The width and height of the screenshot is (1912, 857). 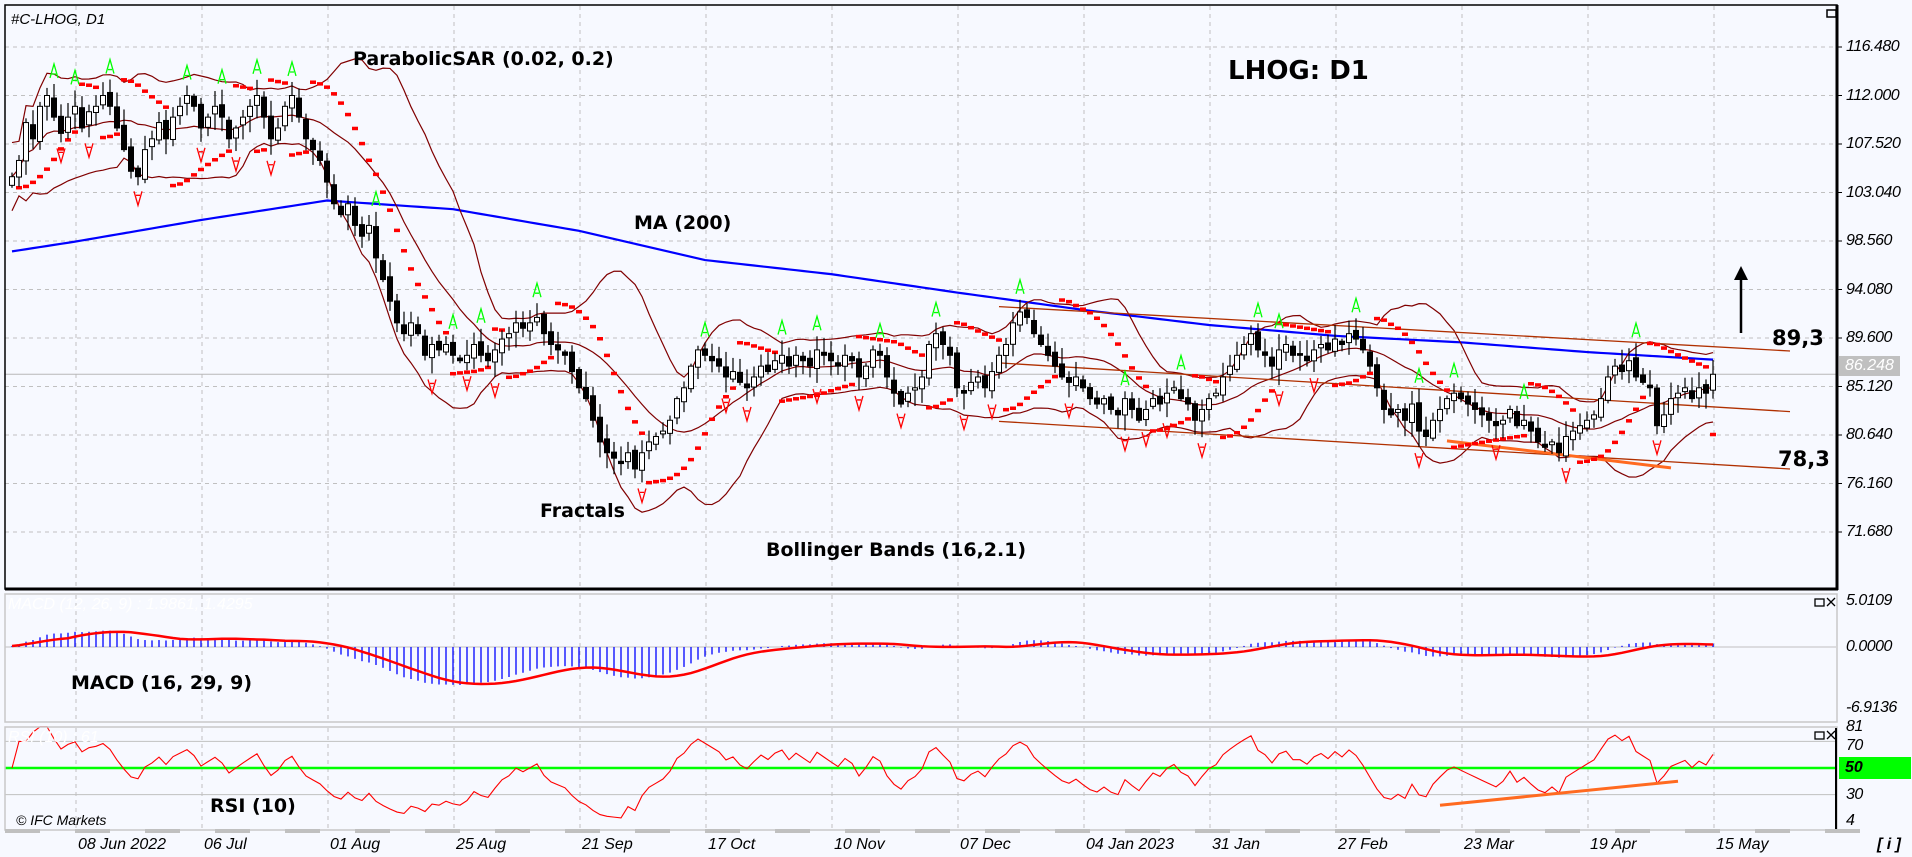 I want to click on scrollbar, so click(x=932, y=831).